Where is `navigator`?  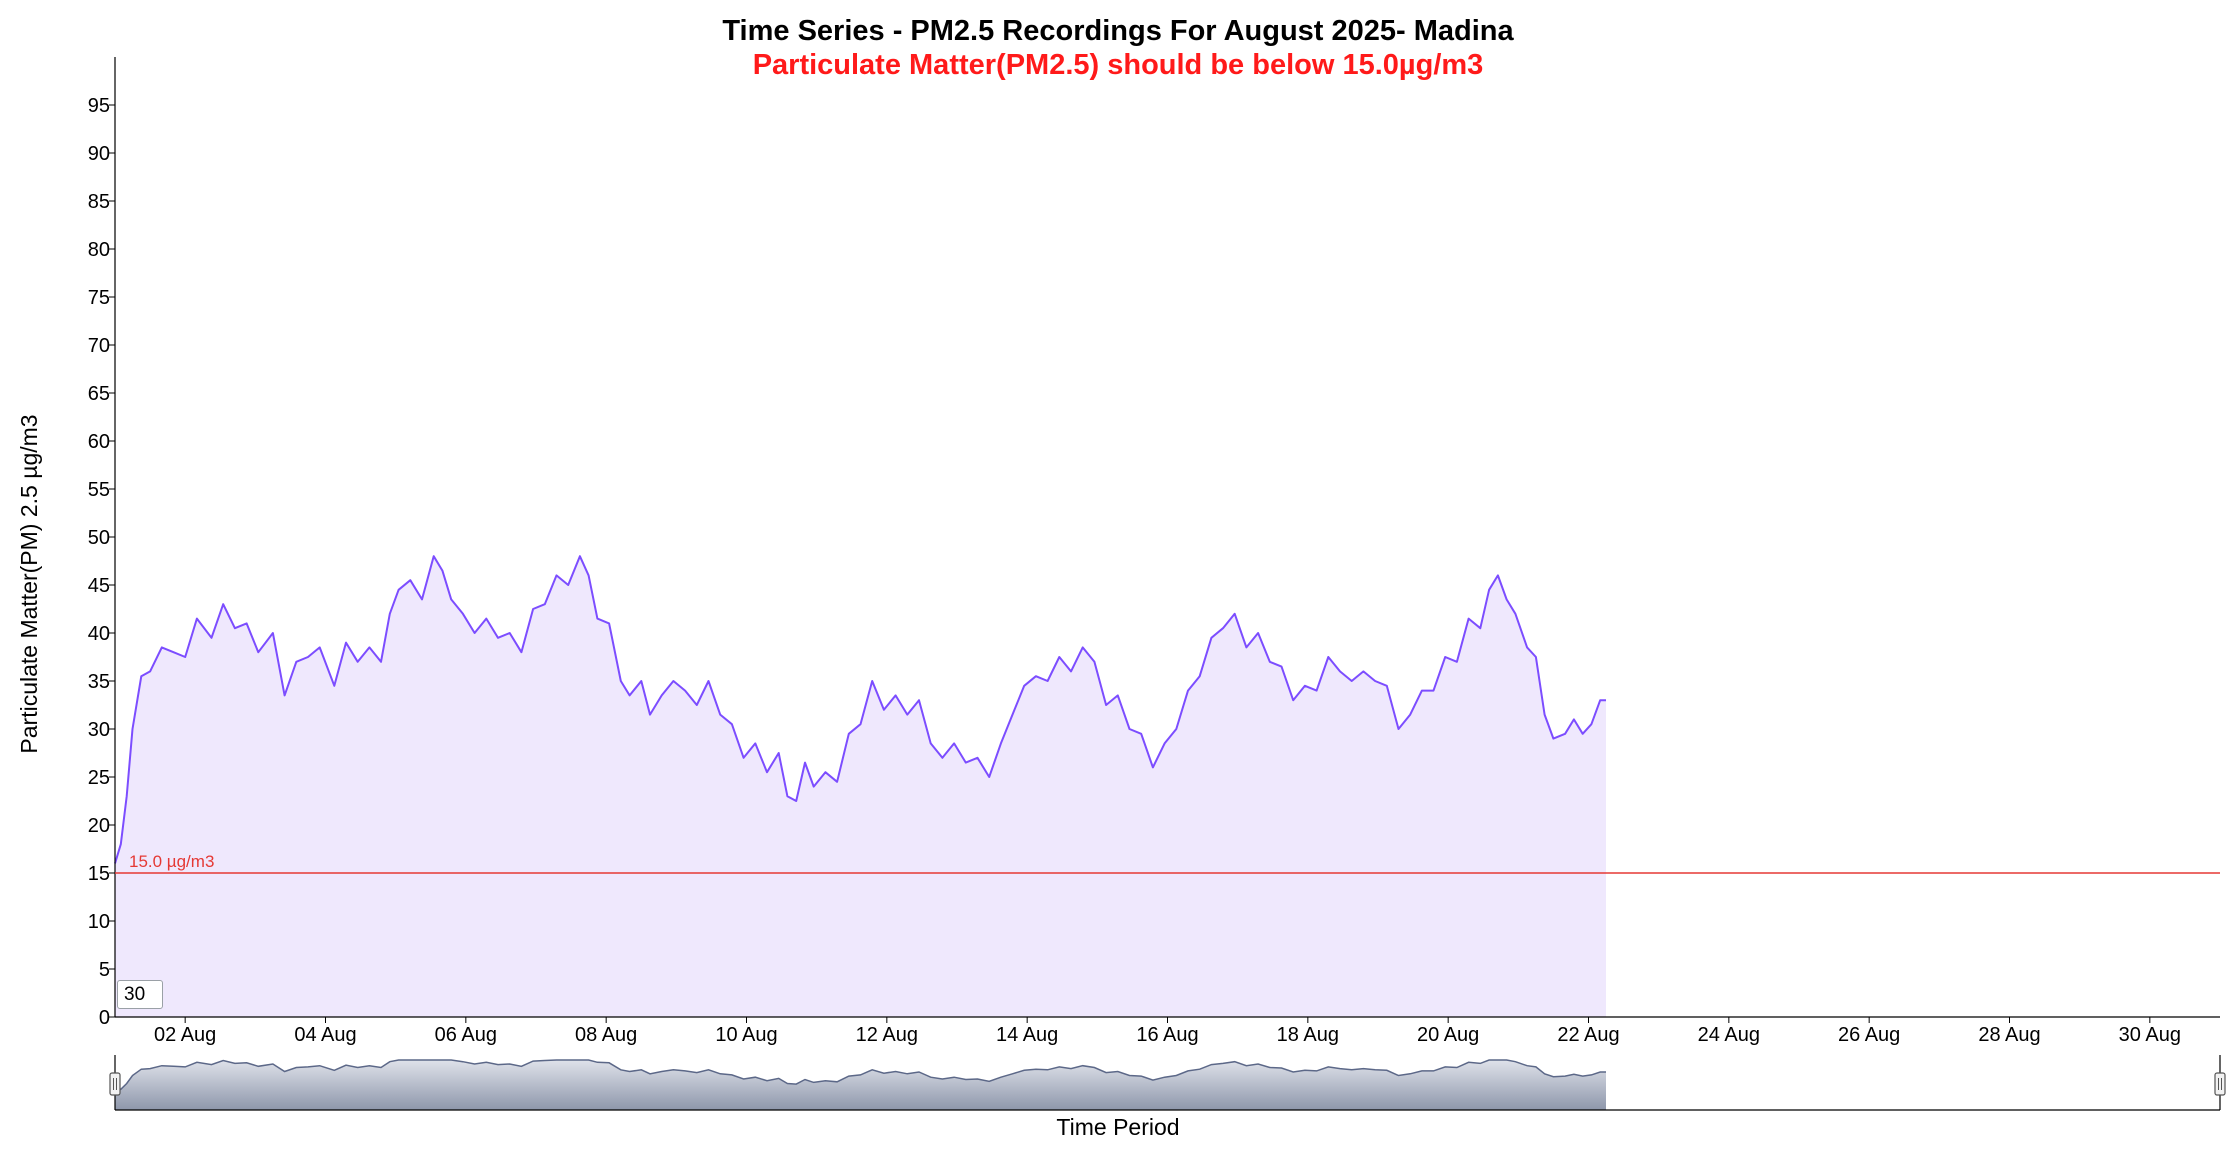 navigator is located at coordinates (1167, 1083).